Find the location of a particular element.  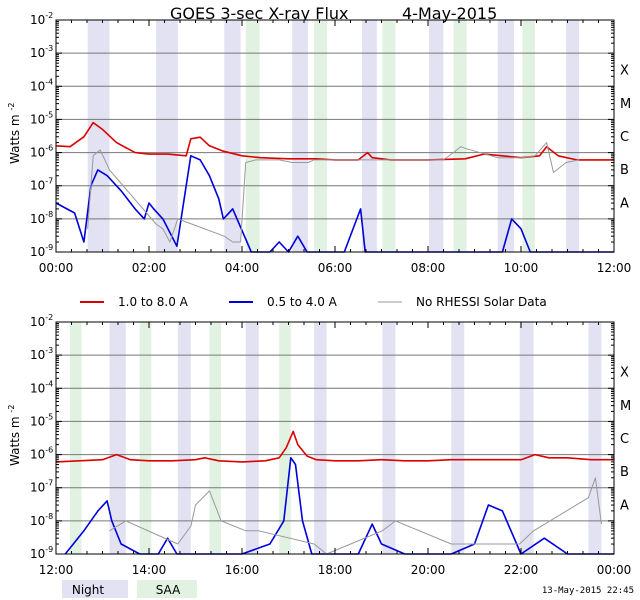

legend-label-rhessi: No RHESSI Solar Data is located at coordinates (481, 302).